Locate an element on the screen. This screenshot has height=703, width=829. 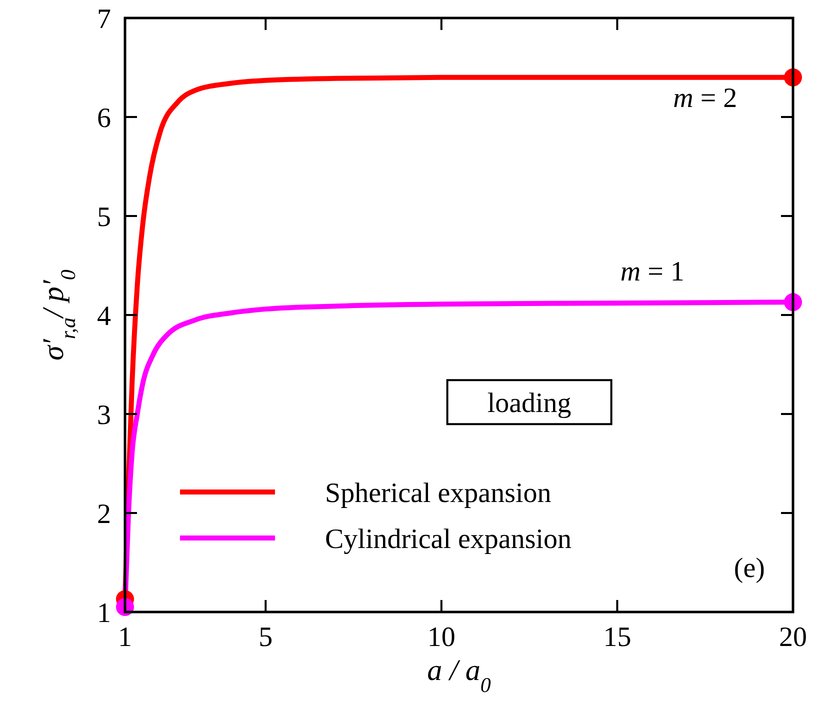
y-tick-label: 6 is located at coordinates (104, 118).